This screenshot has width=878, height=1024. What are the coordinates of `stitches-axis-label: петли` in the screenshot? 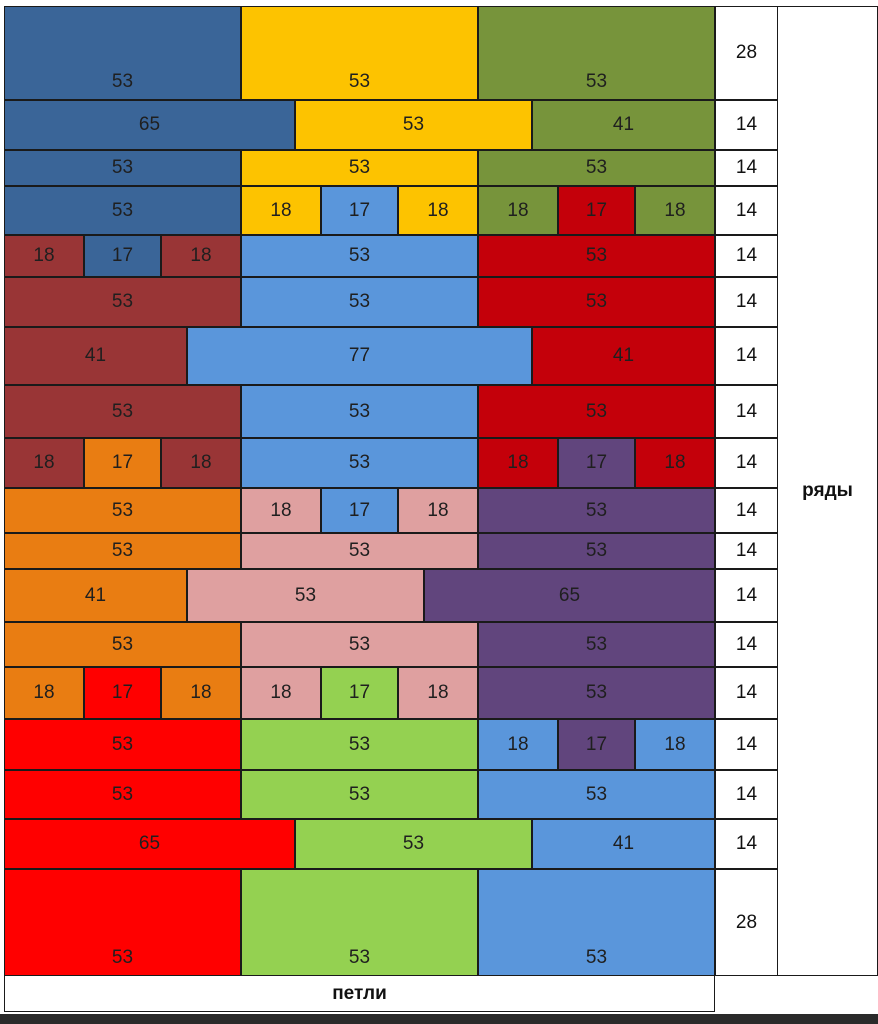 It's located at (359, 994).